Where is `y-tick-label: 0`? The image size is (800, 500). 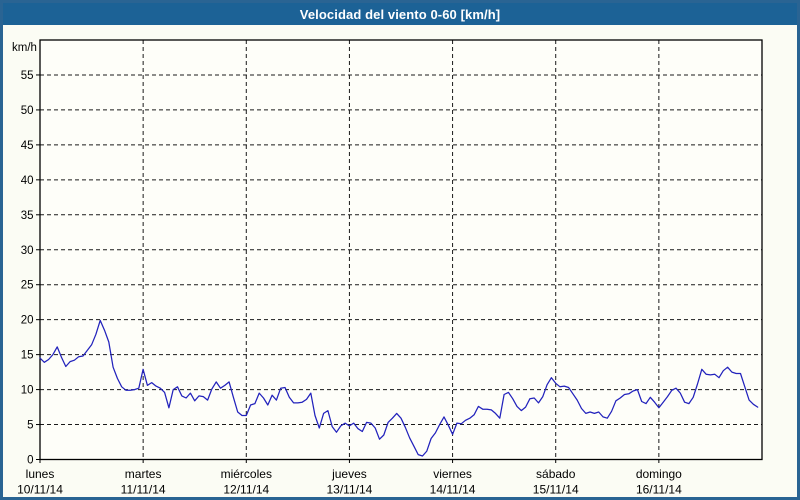
y-tick-label: 0 is located at coordinates (30, 461).